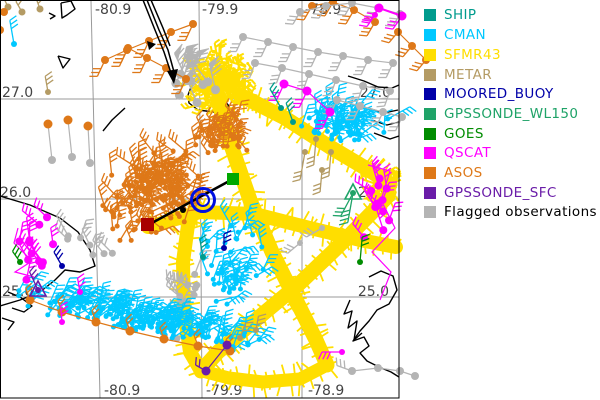 This screenshot has height=400, width=600. What do you see at coordinates (373, 292) in the screenshot?
I see `grid-label: 25.0` at bounding box center [373, 292].